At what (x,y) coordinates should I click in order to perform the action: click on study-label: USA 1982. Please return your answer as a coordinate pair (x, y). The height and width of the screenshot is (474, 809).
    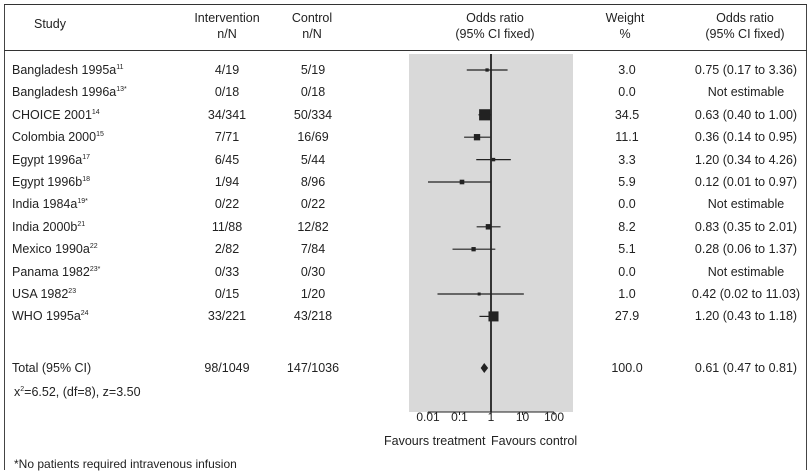
    Looking at the image, I should click on (40, 294).